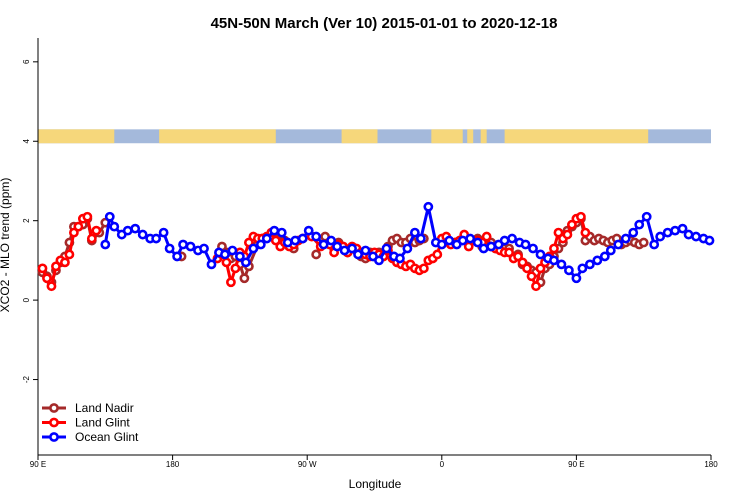 The image size is (750, 500). Describe the element at coordinates (375, 484) in the screenshot. I see `x-axis-label: Longitude` at that location.